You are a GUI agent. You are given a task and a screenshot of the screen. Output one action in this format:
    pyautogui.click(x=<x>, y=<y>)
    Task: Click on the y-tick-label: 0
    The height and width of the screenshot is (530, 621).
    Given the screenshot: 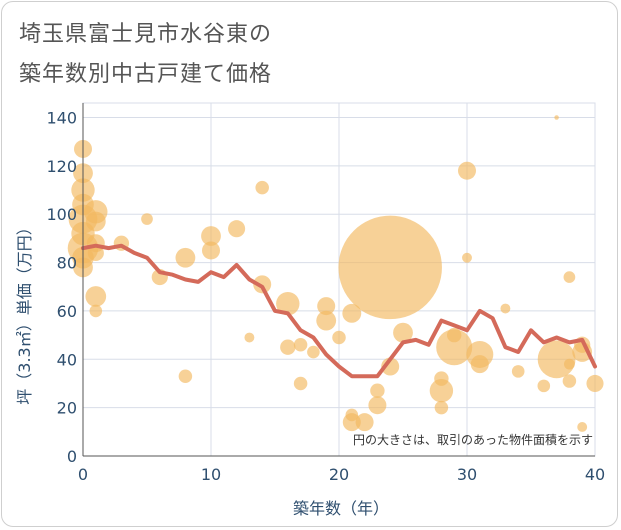 What is the action you would take?
    pyautogui.click(x=72, y=456)
    